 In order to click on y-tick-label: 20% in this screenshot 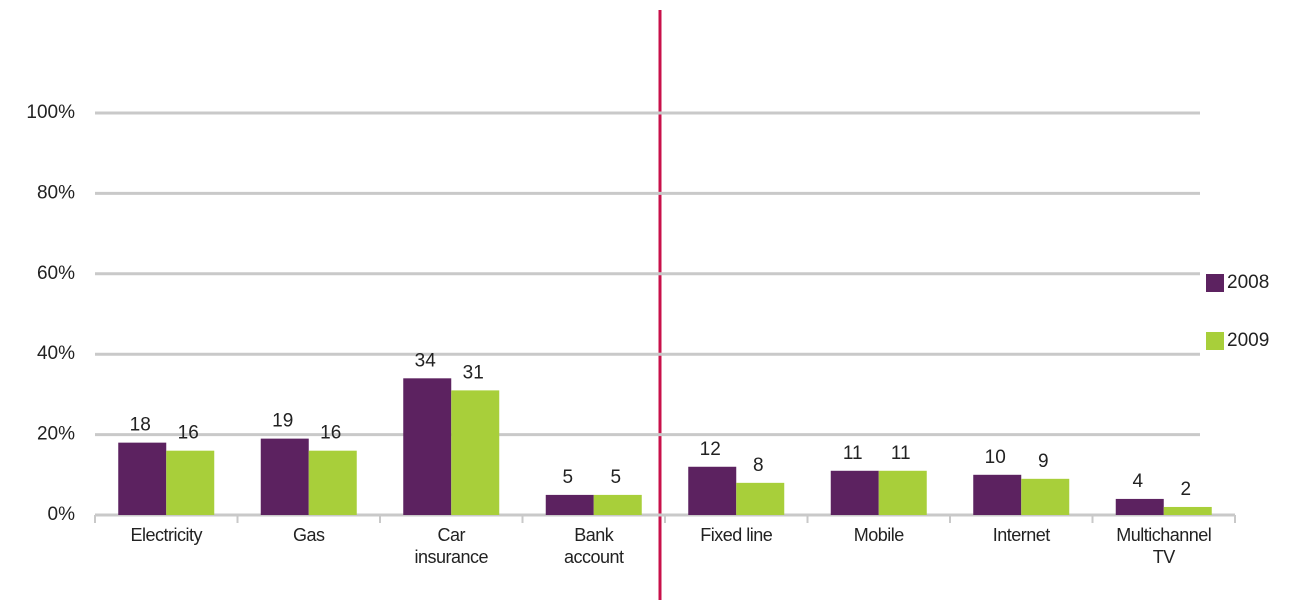, I will do `click(56, 434)`.